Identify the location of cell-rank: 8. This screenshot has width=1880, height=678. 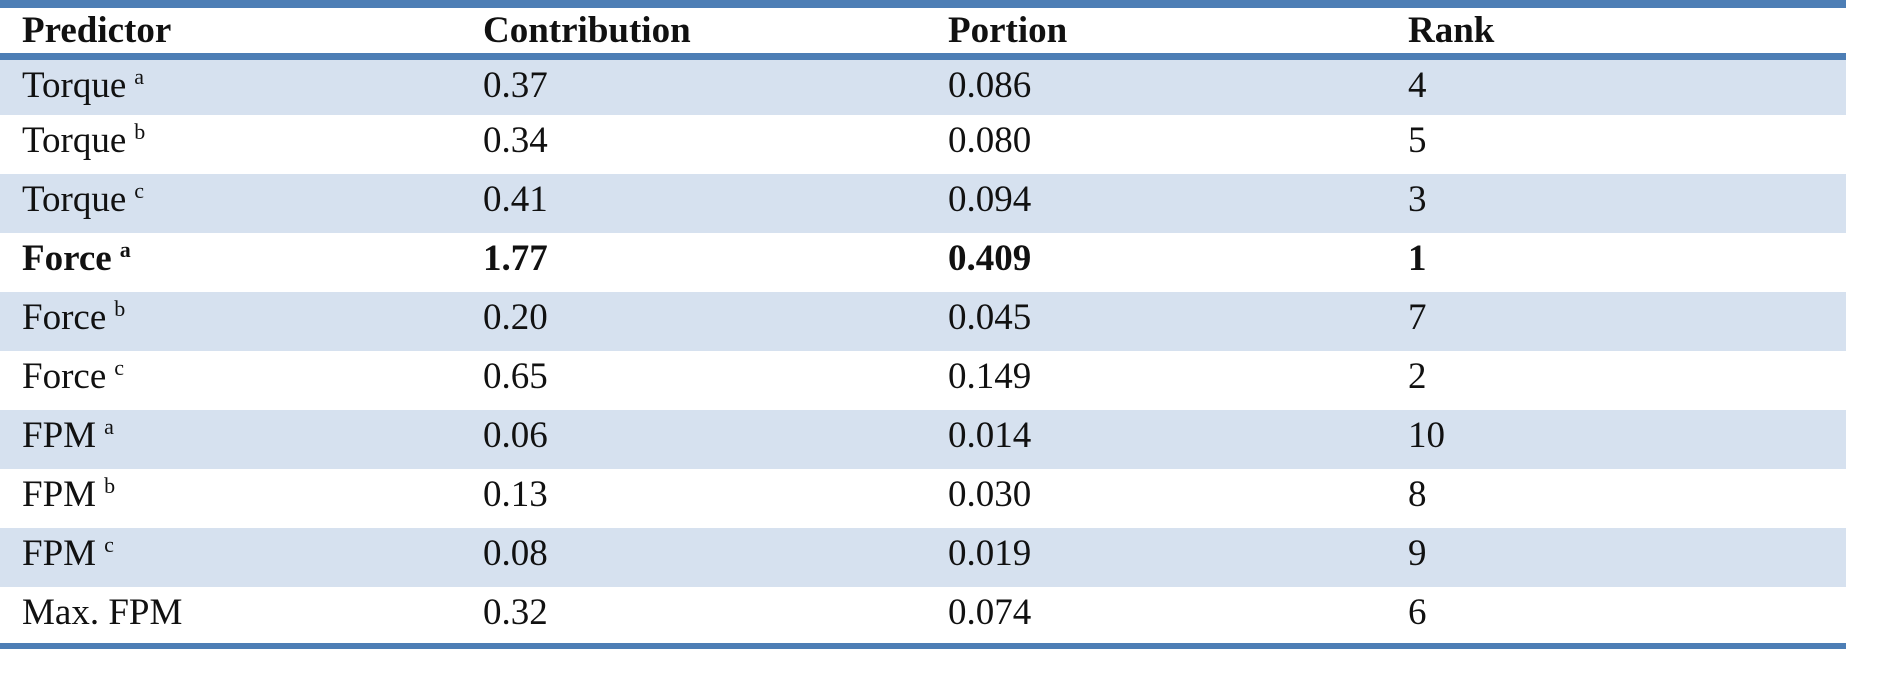
(1417, 494).